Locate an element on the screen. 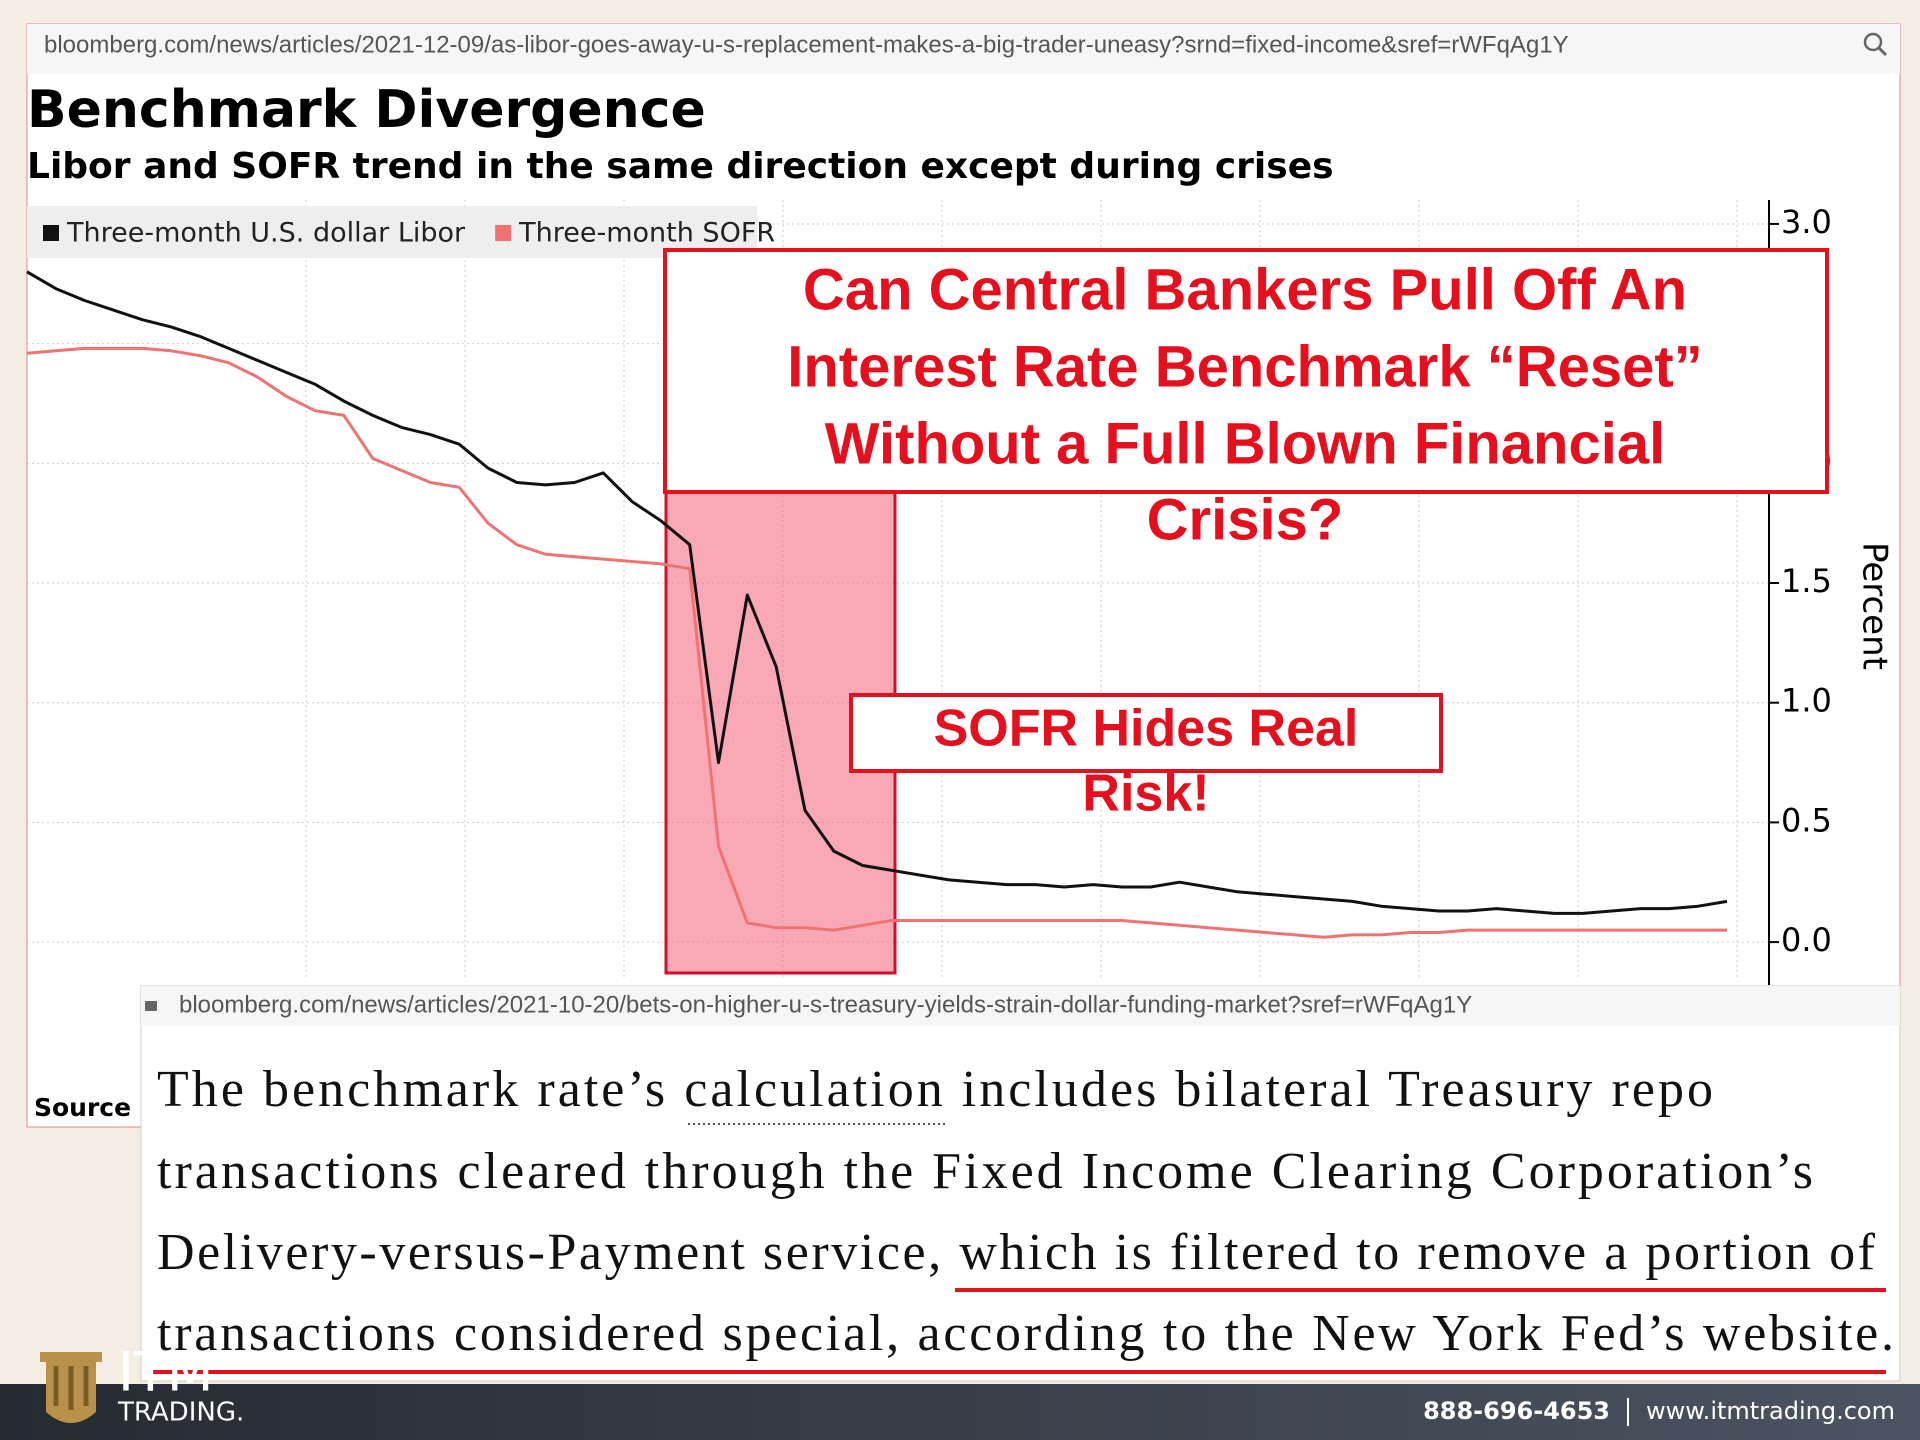 This screenshot has width=1920, height=1440. headline-line: Crisis? is located at coordinates (1245, 519).